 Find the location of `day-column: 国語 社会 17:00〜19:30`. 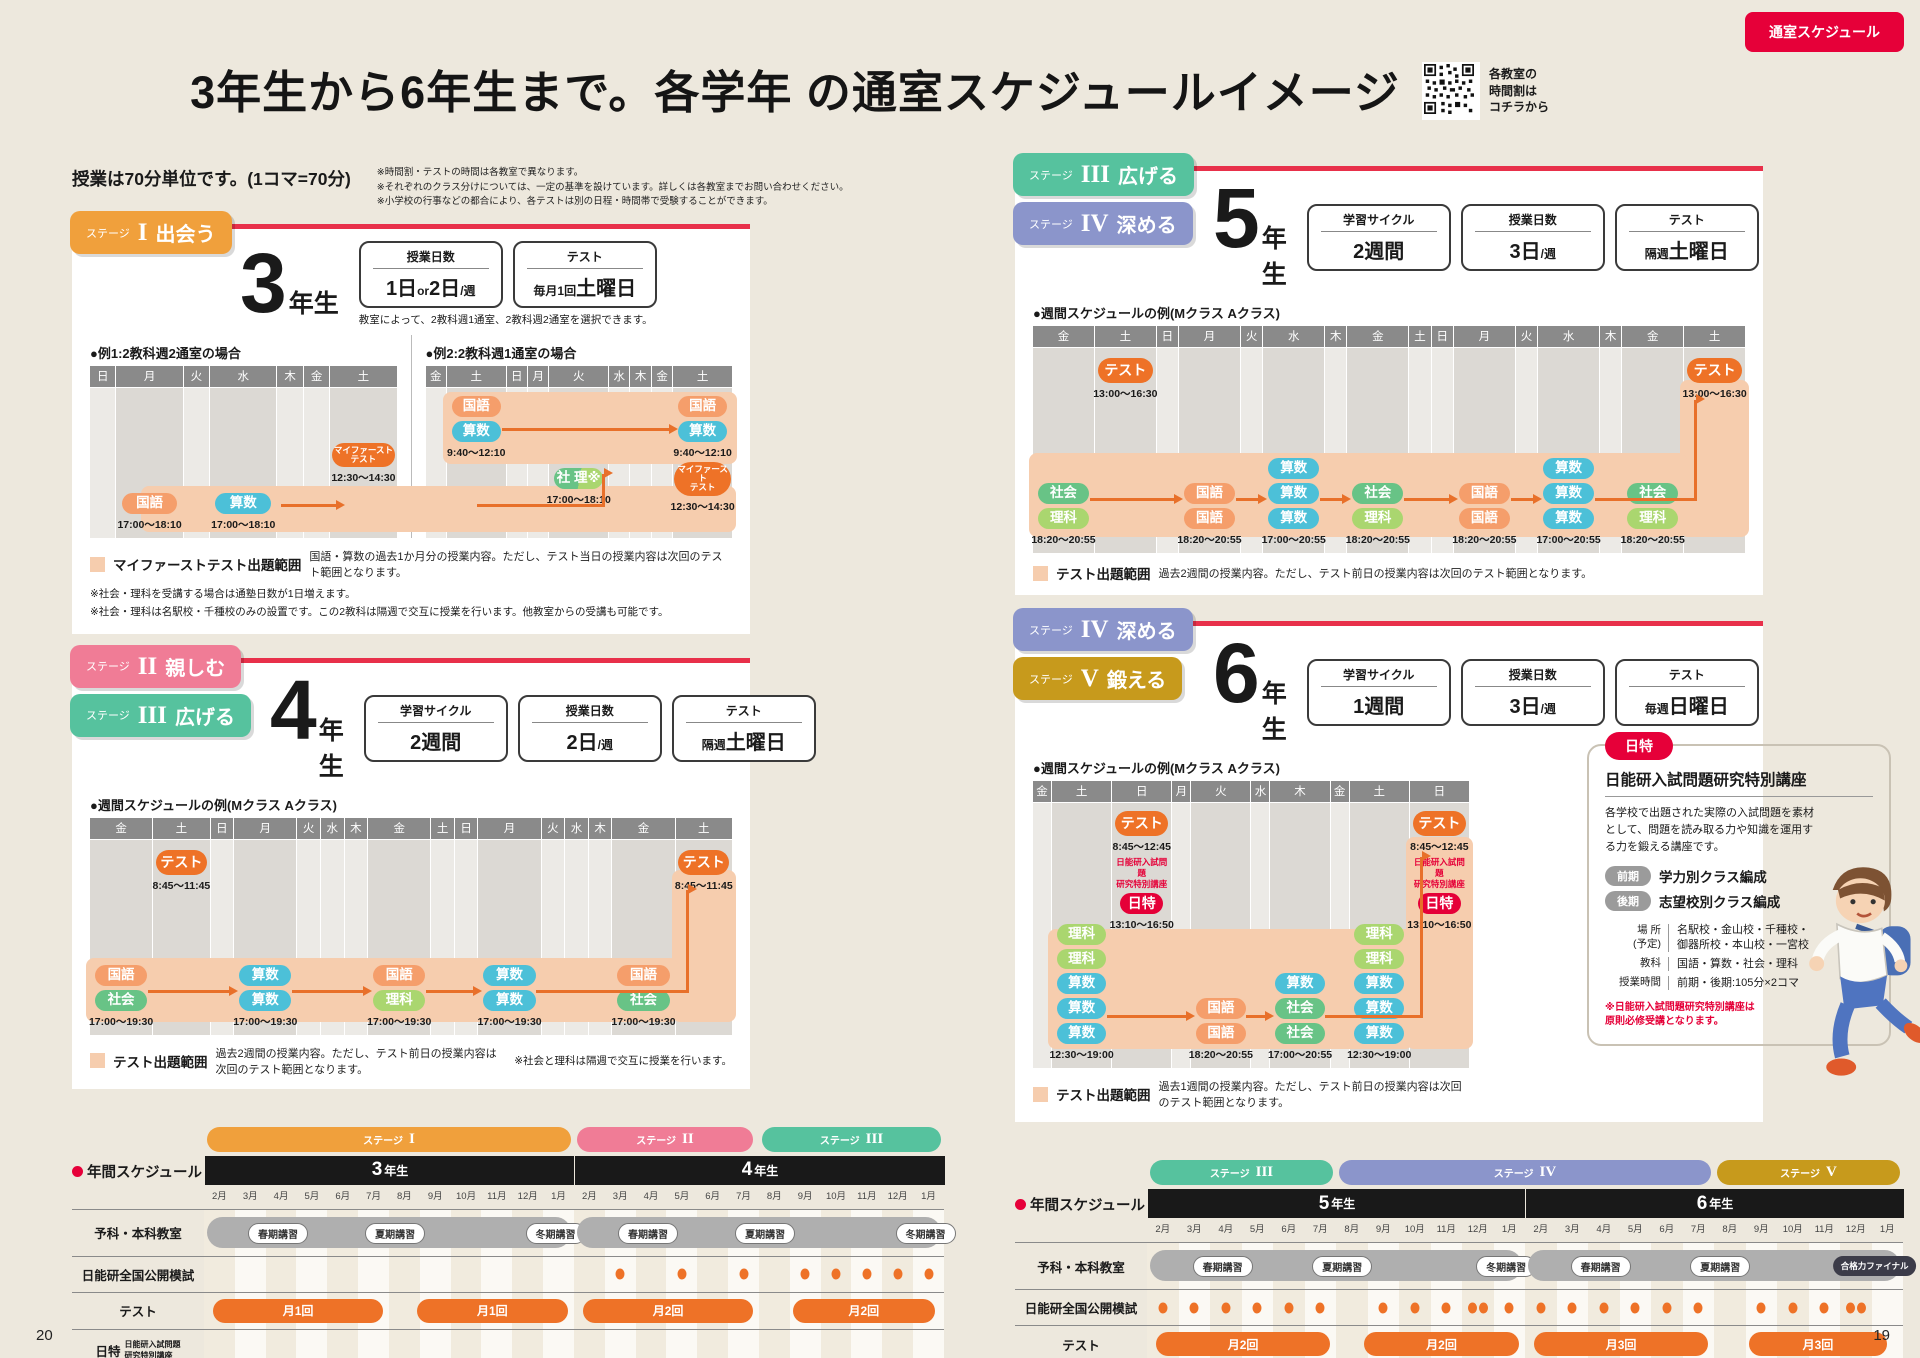

day-column: 国語 社会 17:00〜19:30 is located at coordinates (121, 937).